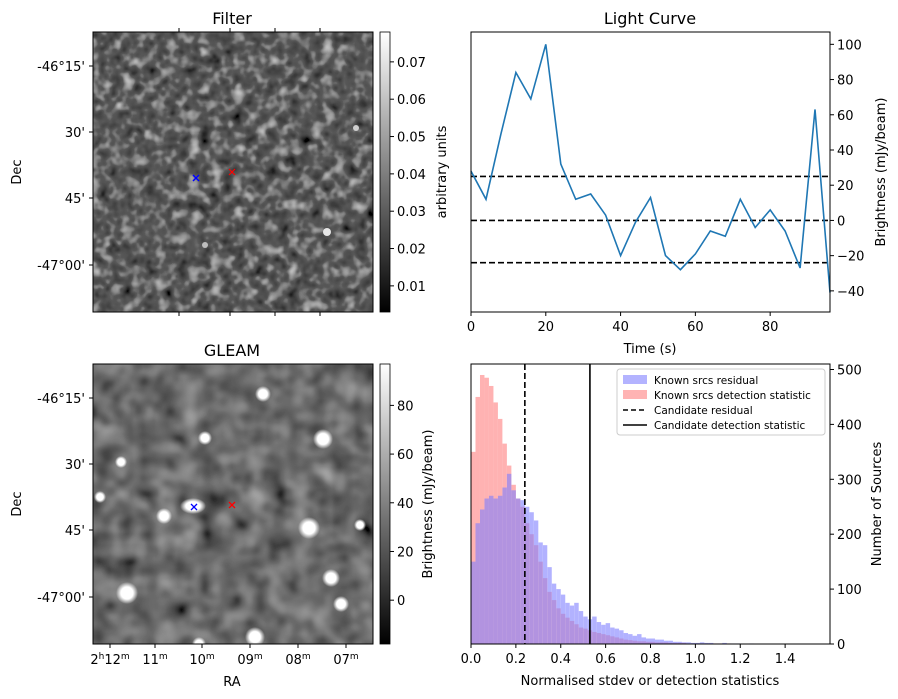 The width and height of the screenshot is (898, 699). I want to click on lightcurve-y-ticks: −40 −20 0 20 40 60 80 100, so click(847, 169).